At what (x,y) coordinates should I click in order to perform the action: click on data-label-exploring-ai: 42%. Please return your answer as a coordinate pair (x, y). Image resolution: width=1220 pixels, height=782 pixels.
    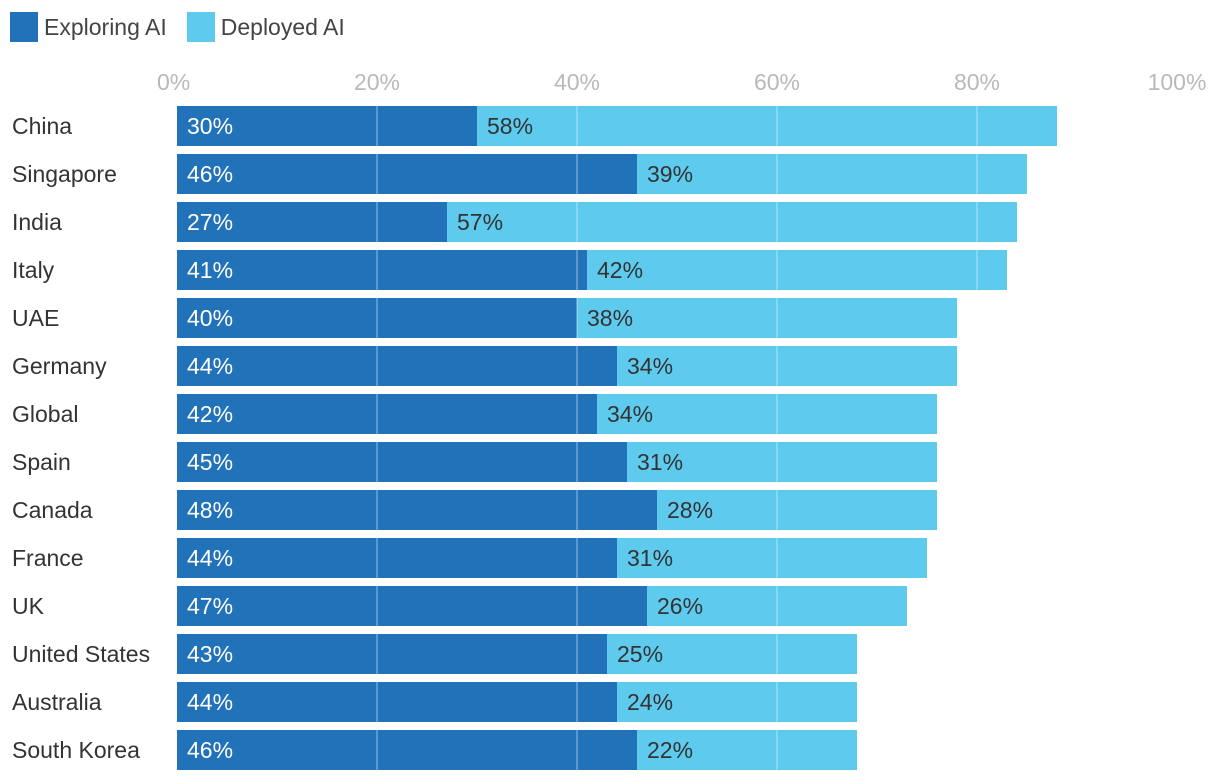
    Looking at the image, I should click on (210, 414).